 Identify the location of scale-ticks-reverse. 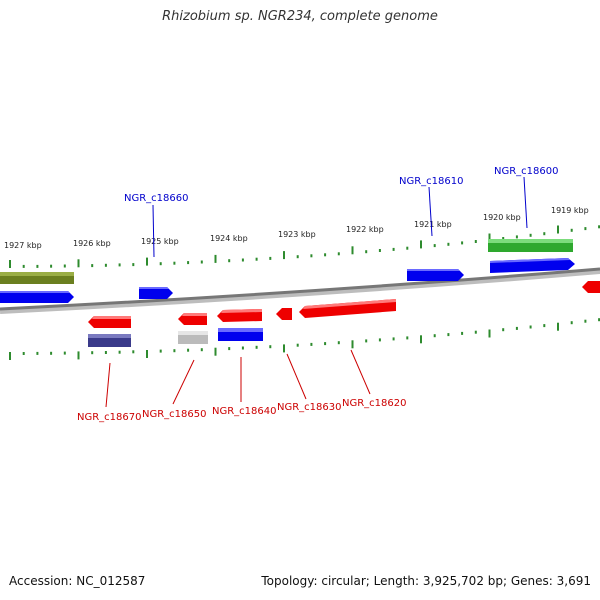
(304, 339).